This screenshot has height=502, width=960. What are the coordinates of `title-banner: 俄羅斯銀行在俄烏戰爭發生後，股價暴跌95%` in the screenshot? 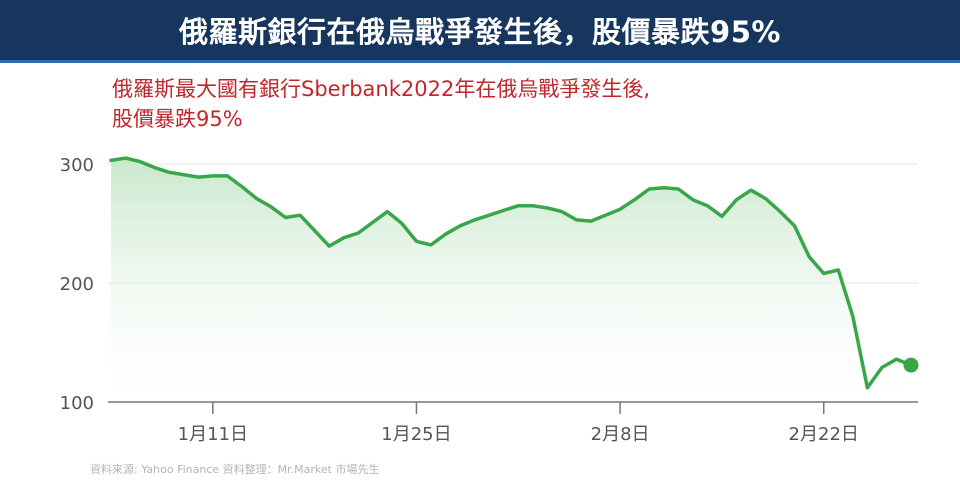 It's located at (480, 31).